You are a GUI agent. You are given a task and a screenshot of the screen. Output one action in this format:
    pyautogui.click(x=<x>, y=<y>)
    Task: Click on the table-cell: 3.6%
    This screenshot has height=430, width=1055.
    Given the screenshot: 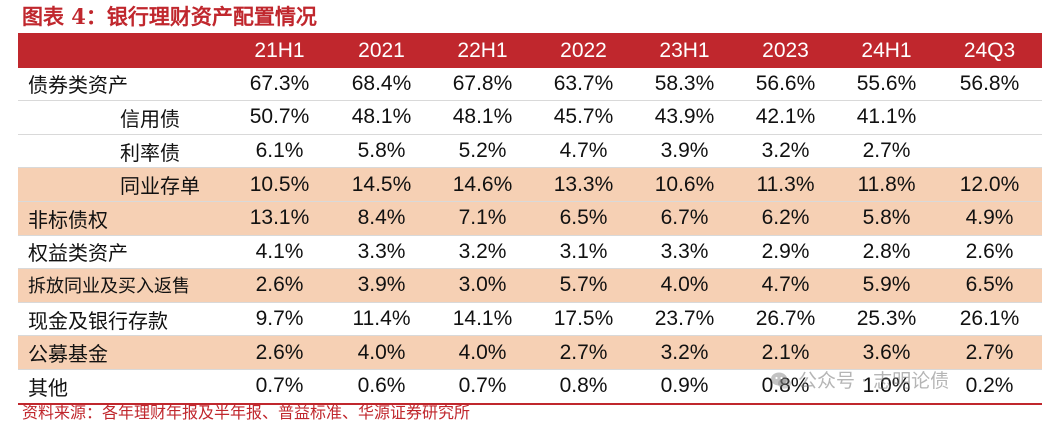 What is the action you would take?
    pyautogui.click(x=886, y=352)
    